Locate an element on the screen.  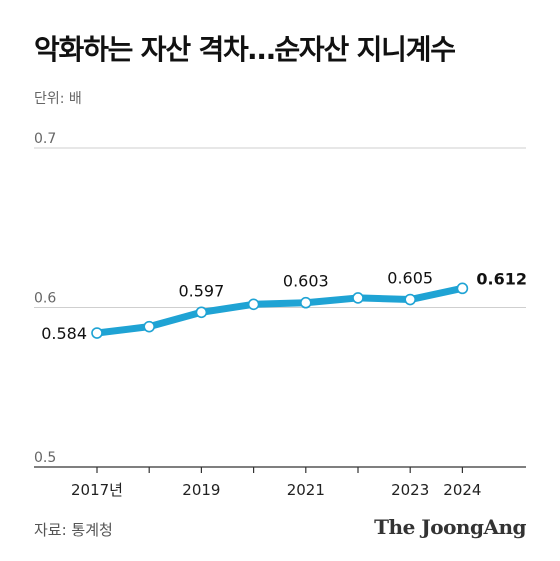
x-axis: 2017년 2019 2021 2023 2024 is located at coordinates (280, 482).